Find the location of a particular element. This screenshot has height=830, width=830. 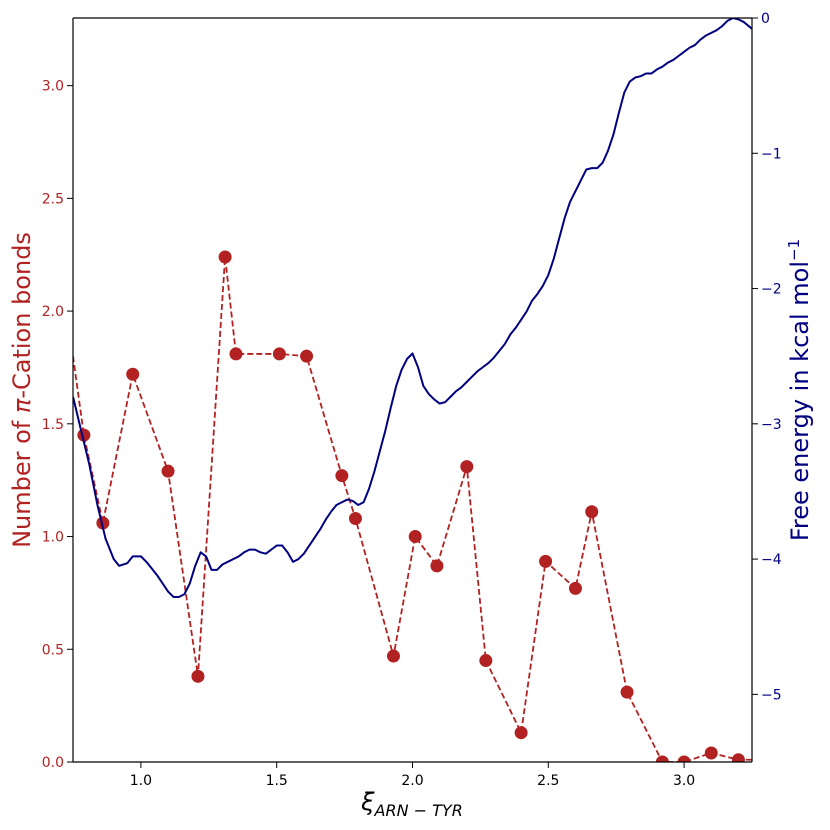

left-y-tick-label: 2.0 is located at coordinates (53, 312).